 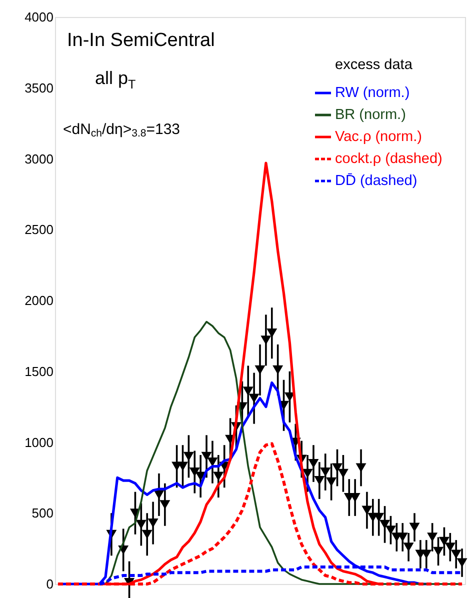 I want to click on y-tick-label: 2000, so click(x=39, y=300).